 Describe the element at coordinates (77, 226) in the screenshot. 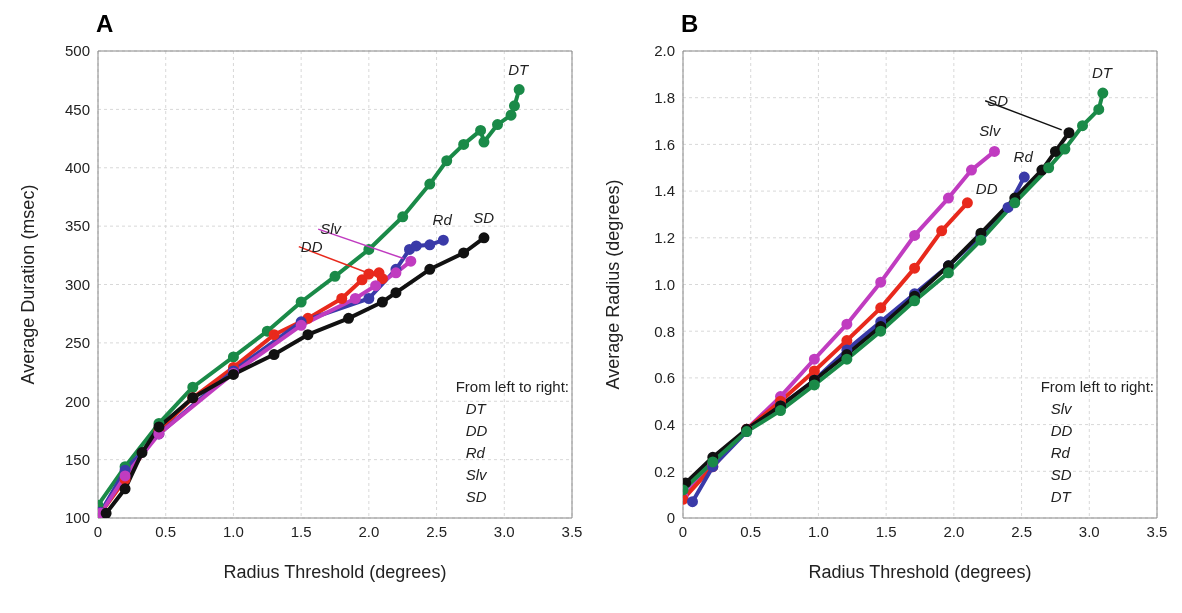

I see `y-tick-label: 350` at that location.